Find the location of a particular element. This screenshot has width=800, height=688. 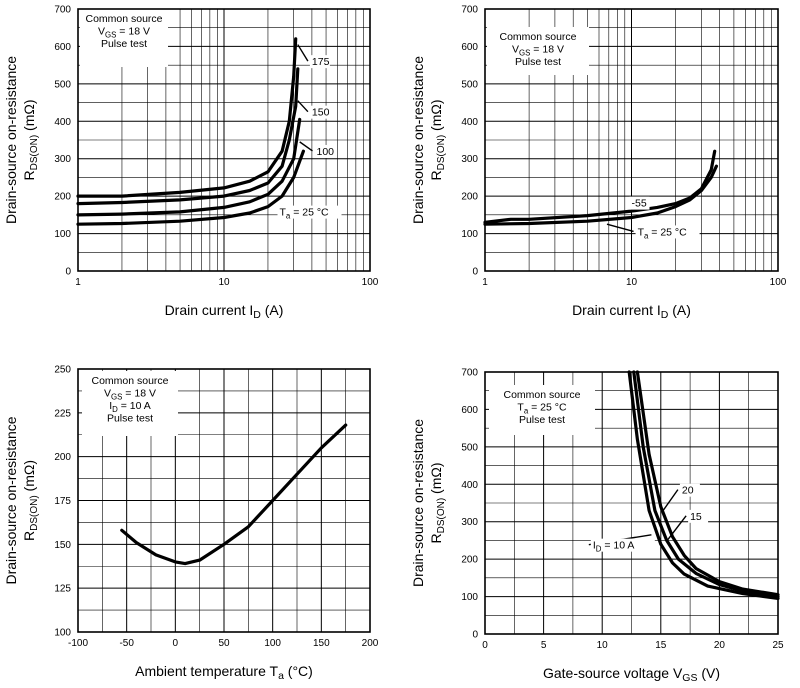

x-tick-label: 25 is located at coordinates (778, 645).